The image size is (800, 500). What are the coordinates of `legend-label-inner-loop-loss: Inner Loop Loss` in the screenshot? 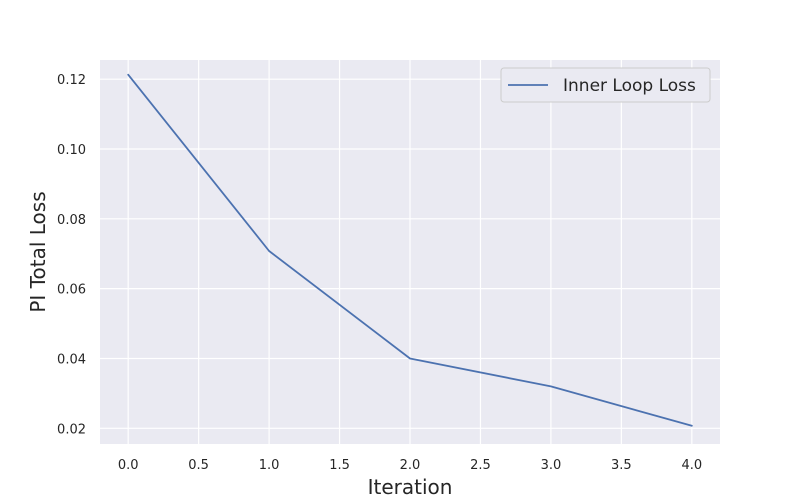 It's located at (629, 86).